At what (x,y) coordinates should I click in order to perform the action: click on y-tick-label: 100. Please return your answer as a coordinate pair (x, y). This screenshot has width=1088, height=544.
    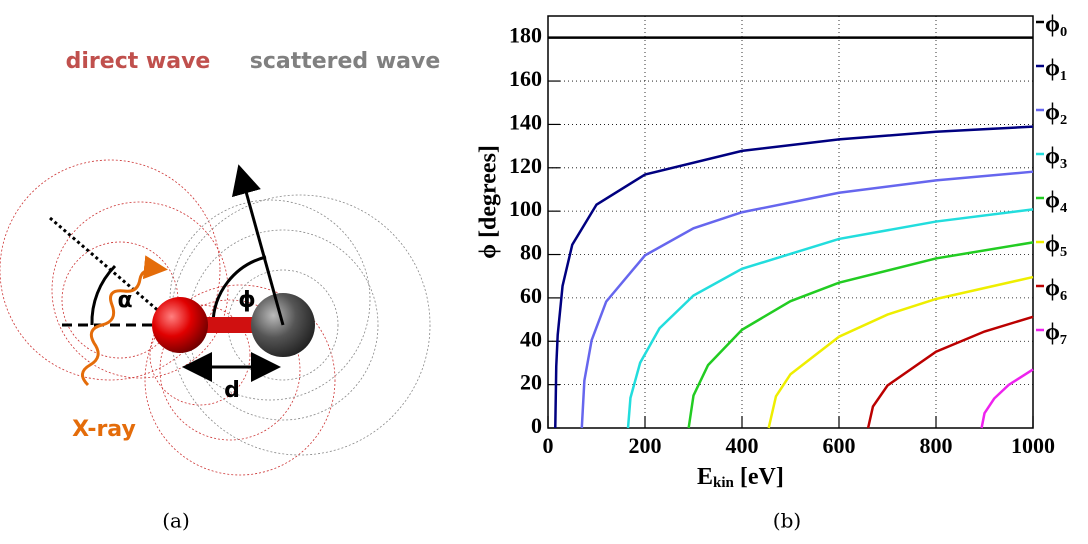
    Looking at the image, I should click on (525, 208).